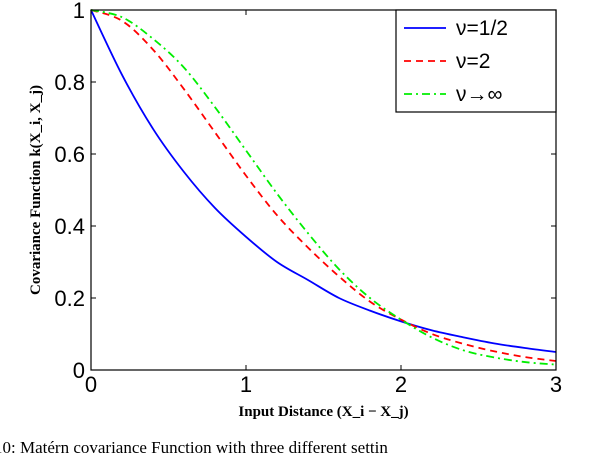 The image size is (592, 458). Describe the element at coordinates (323, 412) in the screenshot. I see `x-axis-label: Input Distance (X_i − X_j)` at that location.